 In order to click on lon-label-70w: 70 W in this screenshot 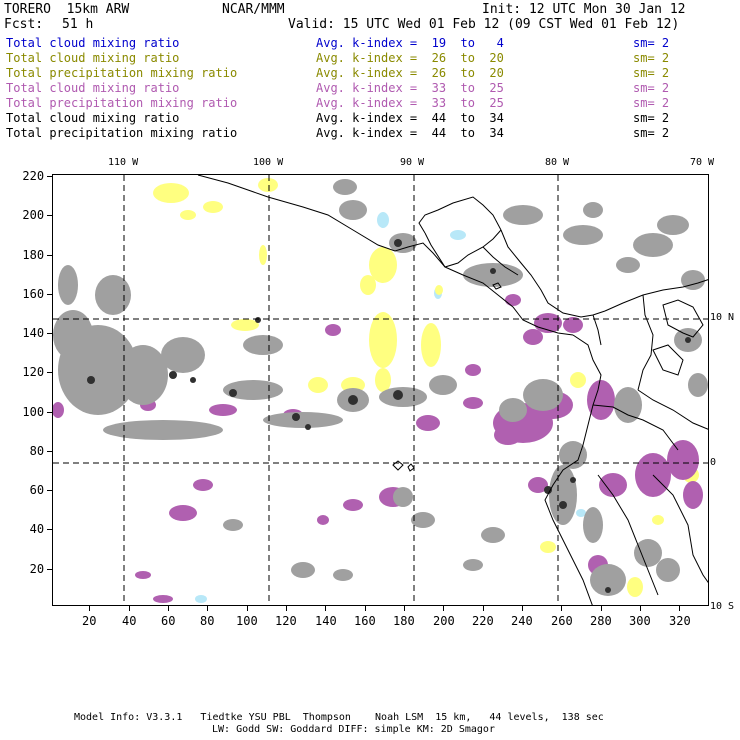, I will do `click(702, 162)`.